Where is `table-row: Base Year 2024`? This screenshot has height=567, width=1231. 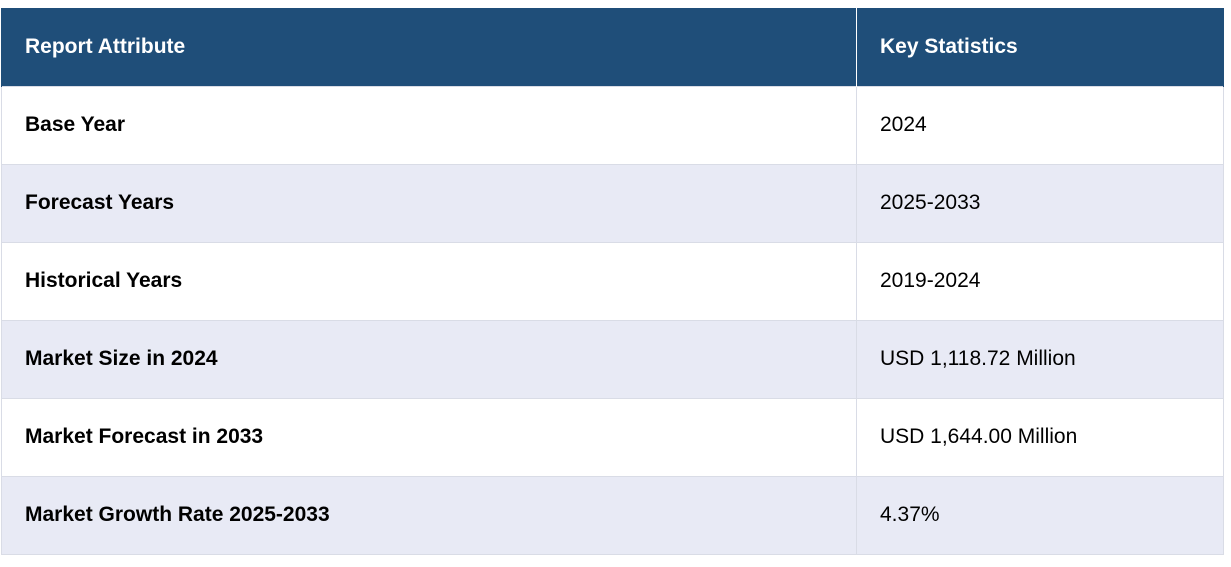
table-row: Base Year 2024 is located at coordinates (612, 125).